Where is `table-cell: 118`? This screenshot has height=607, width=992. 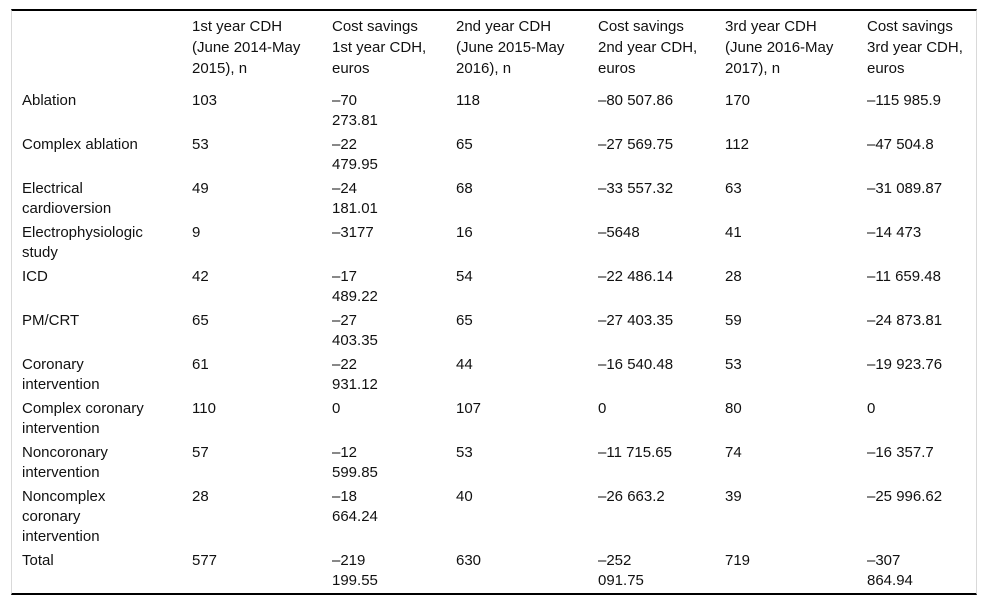 table-cell: 118 is located at coordinates (468, 100).